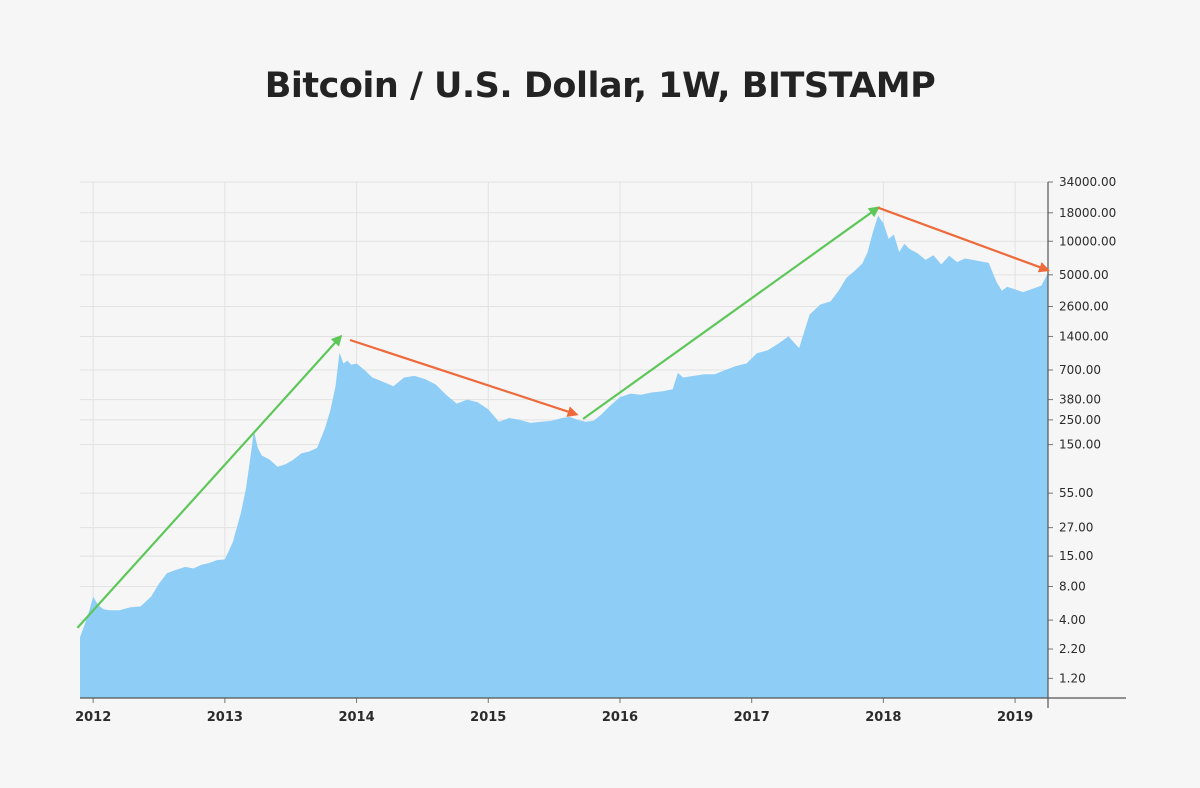 The width and height of the screenshot is (1200, 788). What do you see at coordinates (620, 717) in the screenshot?
I see `x-tick-label: 2016` at bounding box center [620, 717].